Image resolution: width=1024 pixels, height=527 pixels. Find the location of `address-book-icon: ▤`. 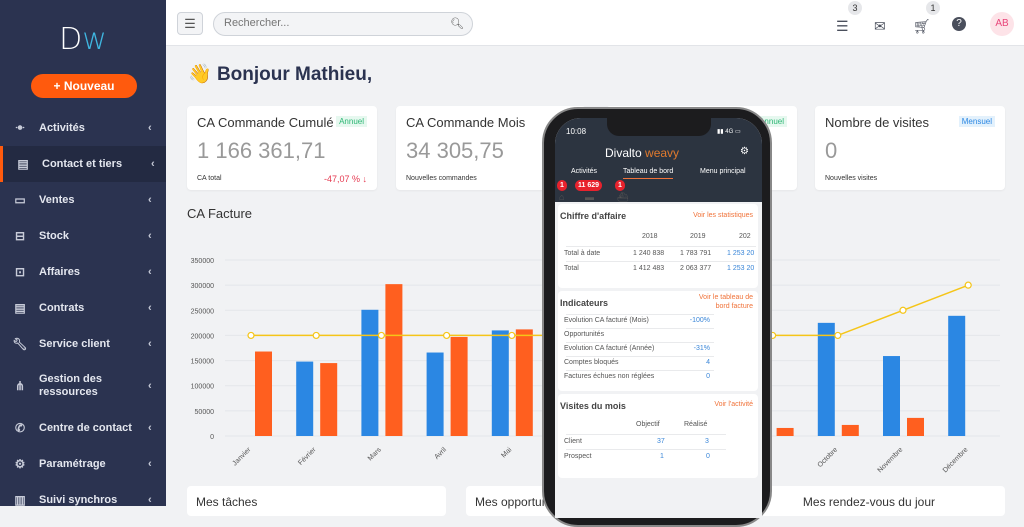

address-book-icon: ▤ is located at coordinates (23, 164).